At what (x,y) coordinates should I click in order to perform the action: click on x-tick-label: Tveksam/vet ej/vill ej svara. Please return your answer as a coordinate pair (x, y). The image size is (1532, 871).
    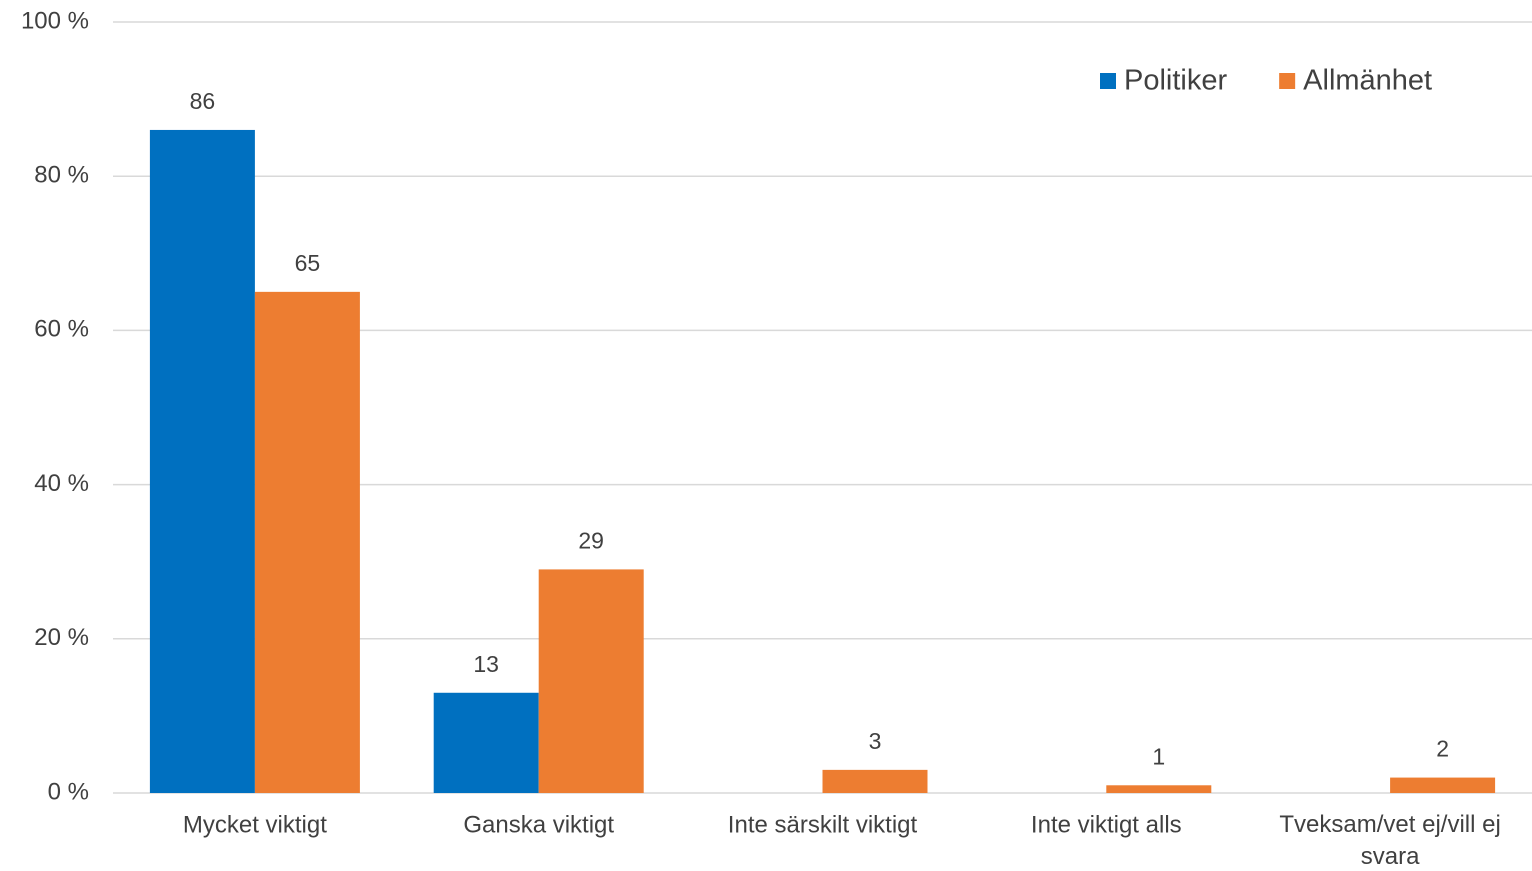
    Looking at the image, I should click on (1389, 840).